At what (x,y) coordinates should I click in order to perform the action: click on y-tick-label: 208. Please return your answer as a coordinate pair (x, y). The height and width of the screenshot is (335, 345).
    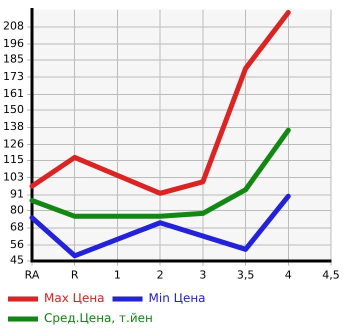
    Looking at the image, I should click on (13, 26).